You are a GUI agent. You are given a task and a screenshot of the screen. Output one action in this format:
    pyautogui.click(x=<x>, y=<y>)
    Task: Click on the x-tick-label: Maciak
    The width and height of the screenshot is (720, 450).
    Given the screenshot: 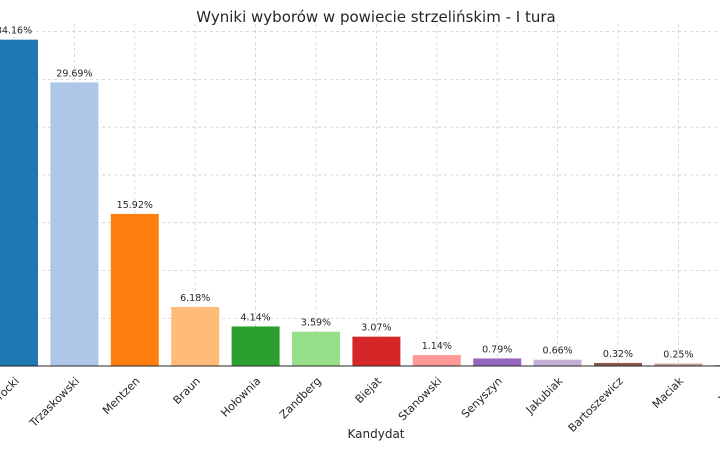 What is the action you would take?
    pyautogui.click(x=668, y=392)
    